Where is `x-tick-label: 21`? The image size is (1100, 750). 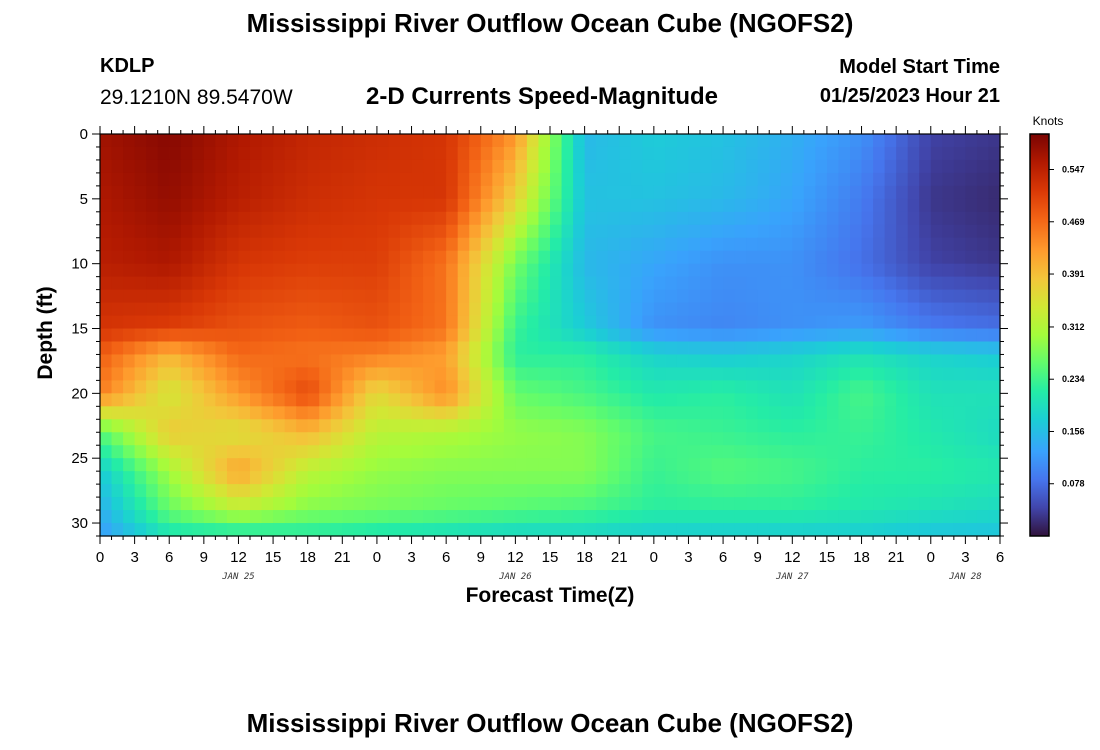 x-tick-label: 21 is located at coordinates (342, 557).